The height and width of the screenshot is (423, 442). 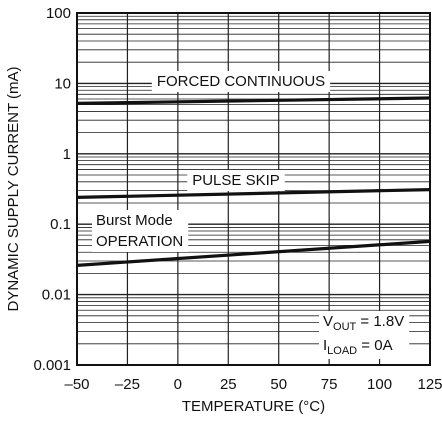 What do you see at coordinates (328, 321) in the screenshot?
I see `vout-main: V` at bounding box center [328, 321].